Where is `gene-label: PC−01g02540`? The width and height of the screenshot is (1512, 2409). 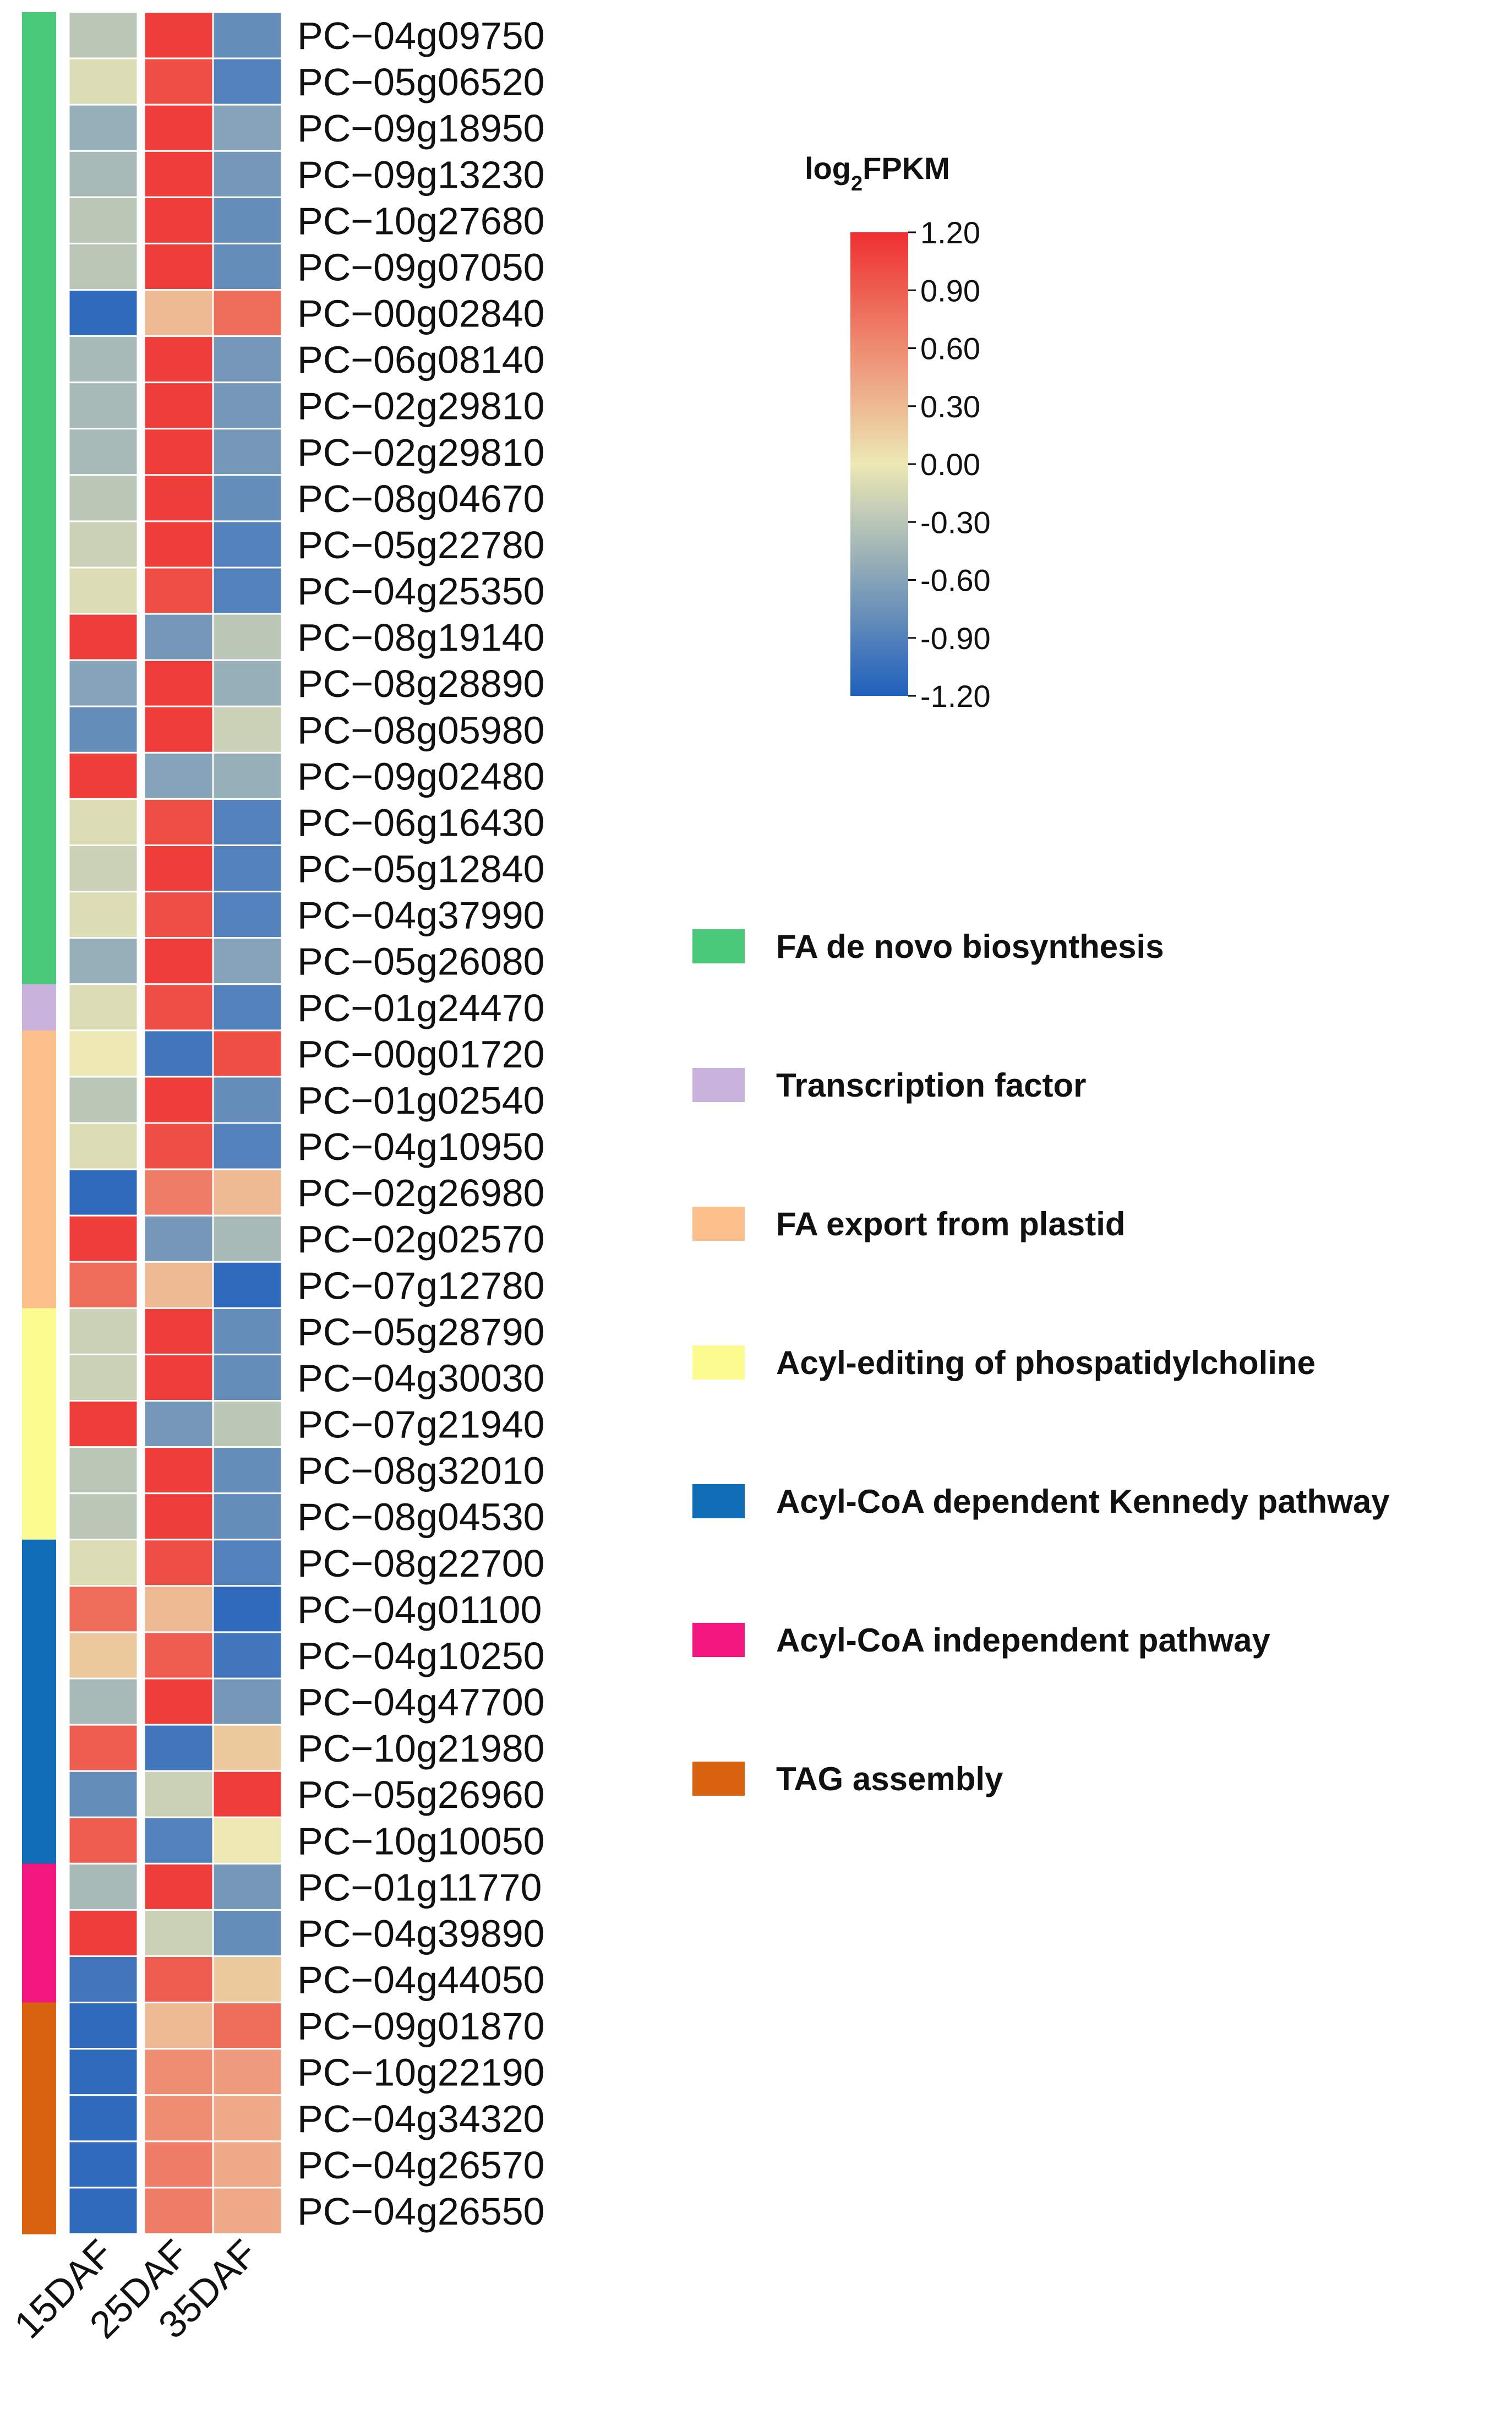
gene-label: PC−01g02540 is located at coordinates (421, 1100).